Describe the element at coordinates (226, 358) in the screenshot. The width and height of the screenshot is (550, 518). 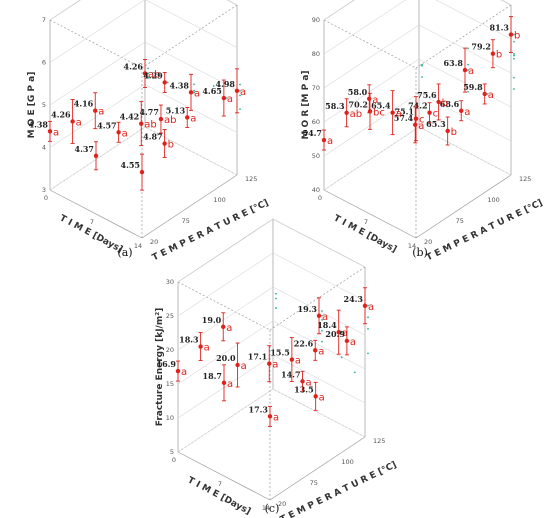
I see `value-label: 20.0` at that location.